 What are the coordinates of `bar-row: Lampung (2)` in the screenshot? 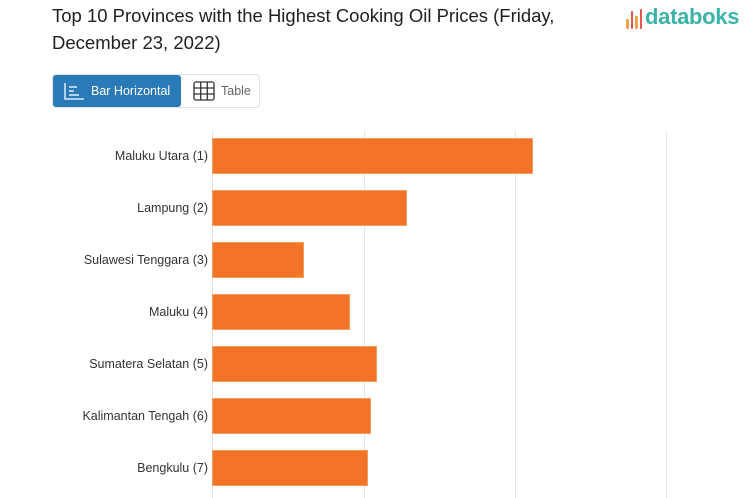 It's located at (376, 208).